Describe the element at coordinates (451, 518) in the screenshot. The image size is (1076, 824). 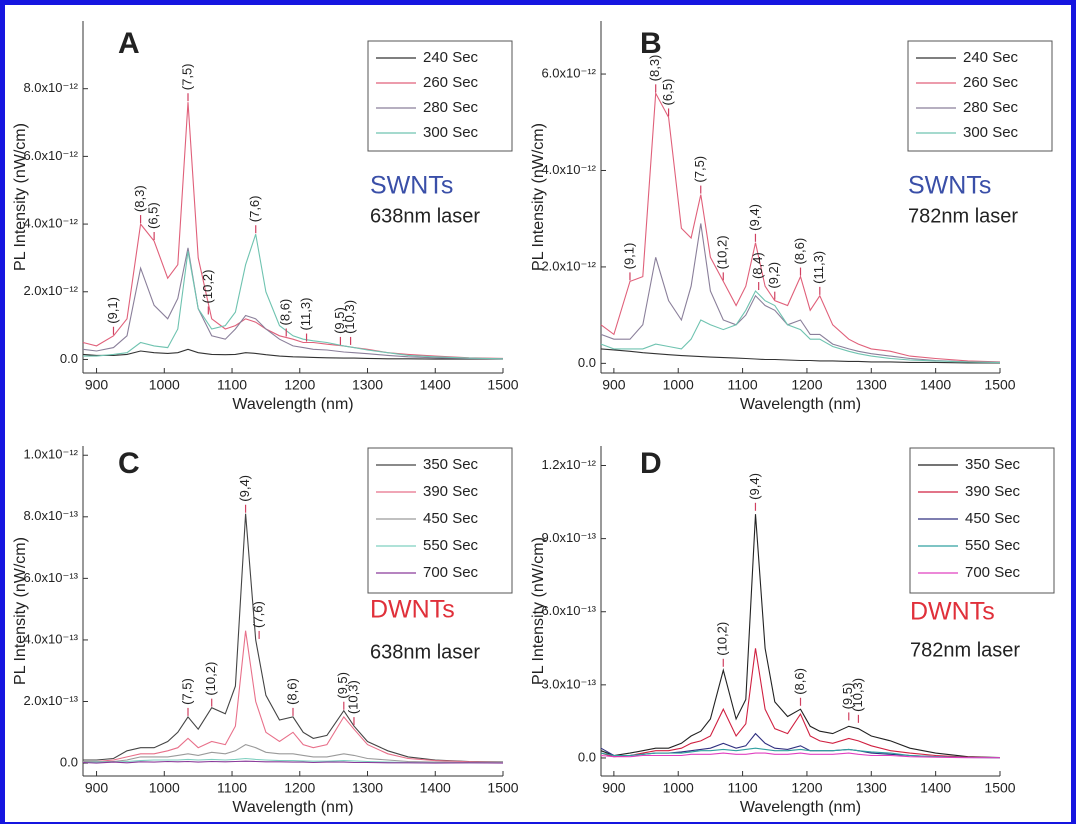
I see `legend-label: 450 Sec` at that location.